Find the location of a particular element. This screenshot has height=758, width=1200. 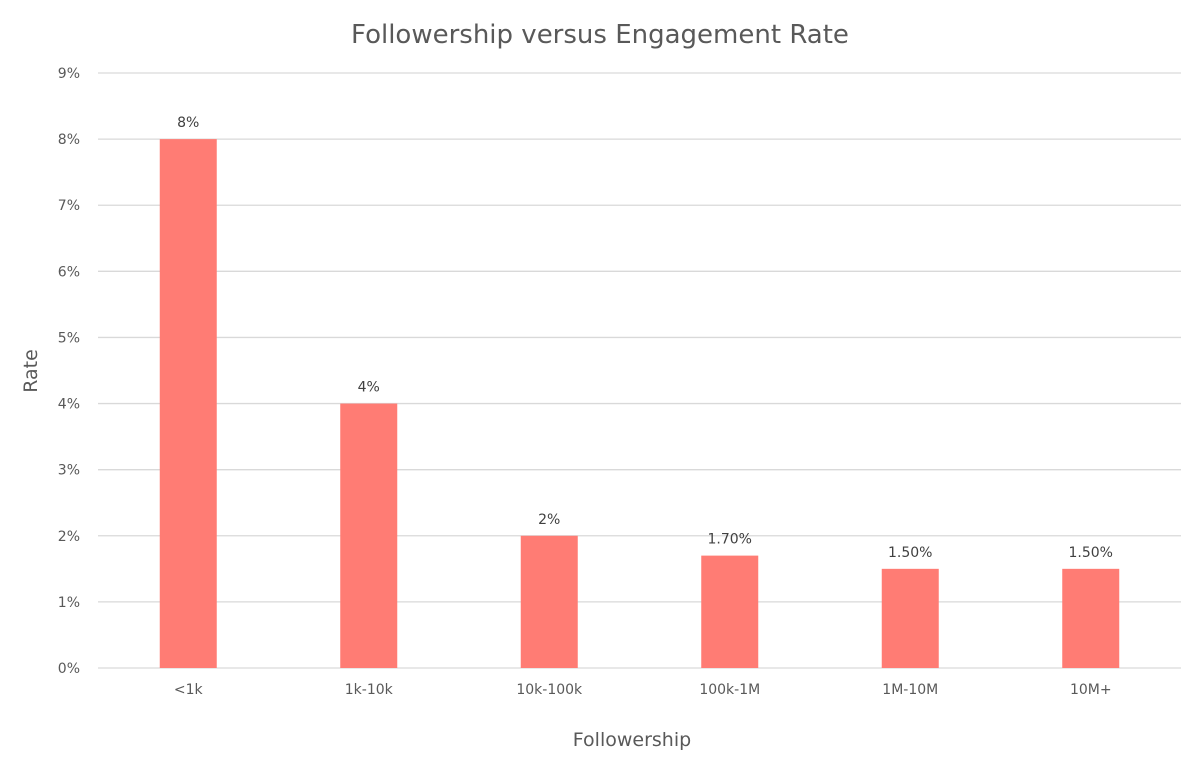

y-tick-label: 1% is located at coordinates (69, 603).